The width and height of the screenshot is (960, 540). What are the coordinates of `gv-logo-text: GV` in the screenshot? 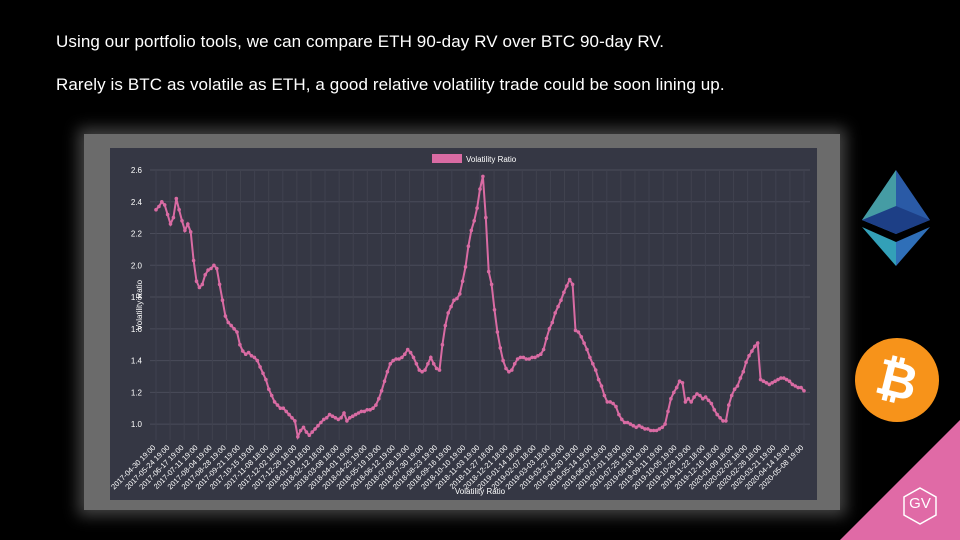 It's located at (920, 503).